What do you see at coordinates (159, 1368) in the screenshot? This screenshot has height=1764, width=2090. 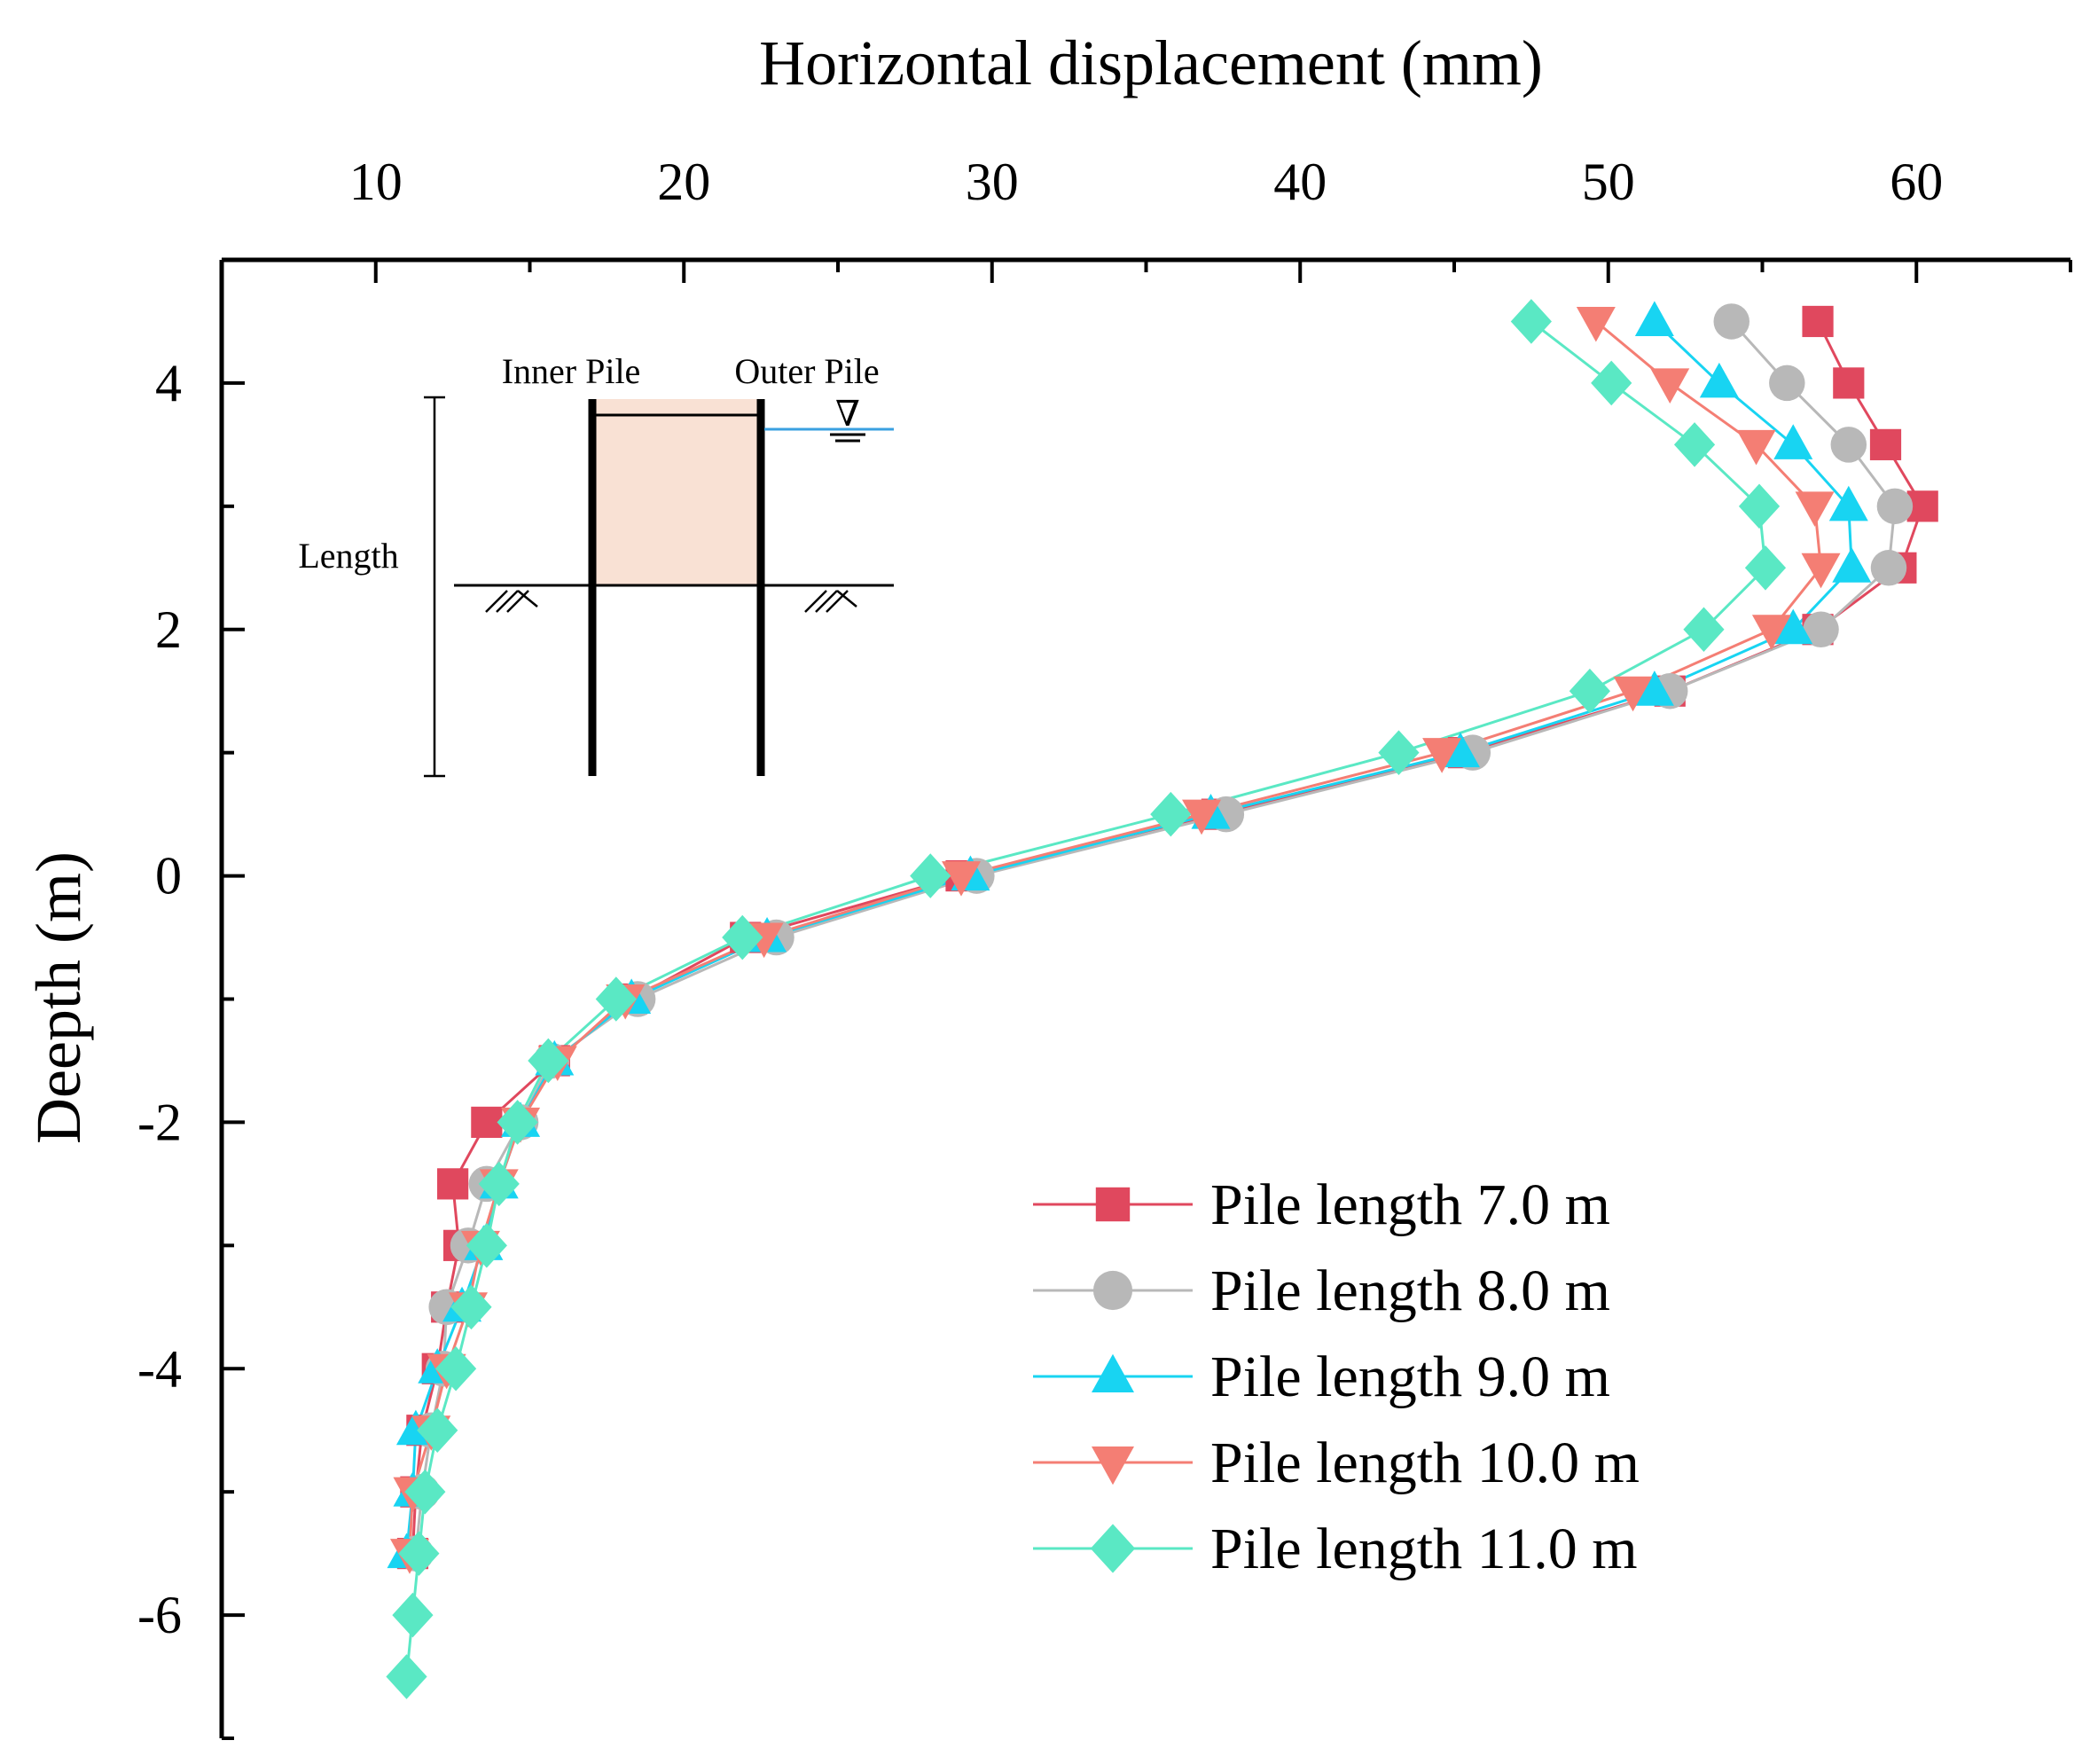 I see `y-tick-label: -4` at bounding box center [159, 1368].